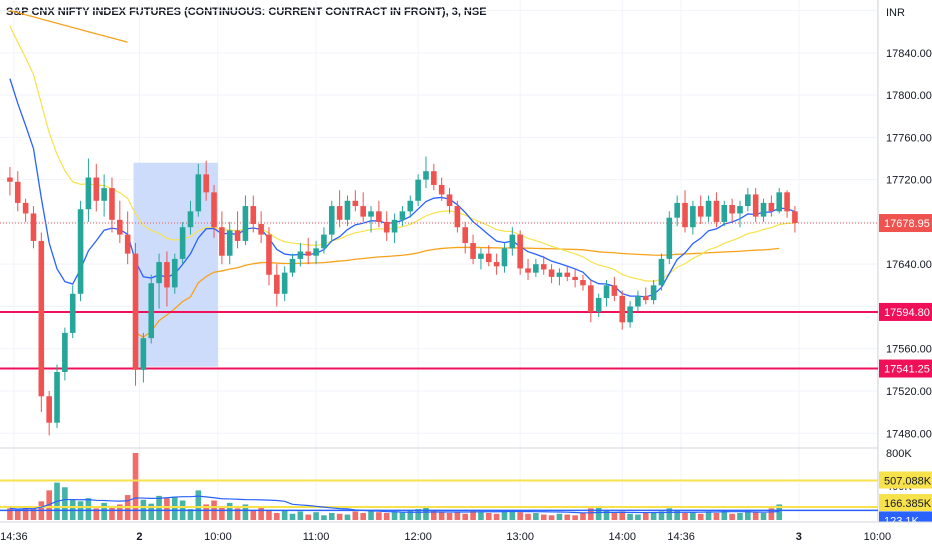 The image size is (932, 550). I want to click on volume-level-label: 507.088K, so click(908, 481).